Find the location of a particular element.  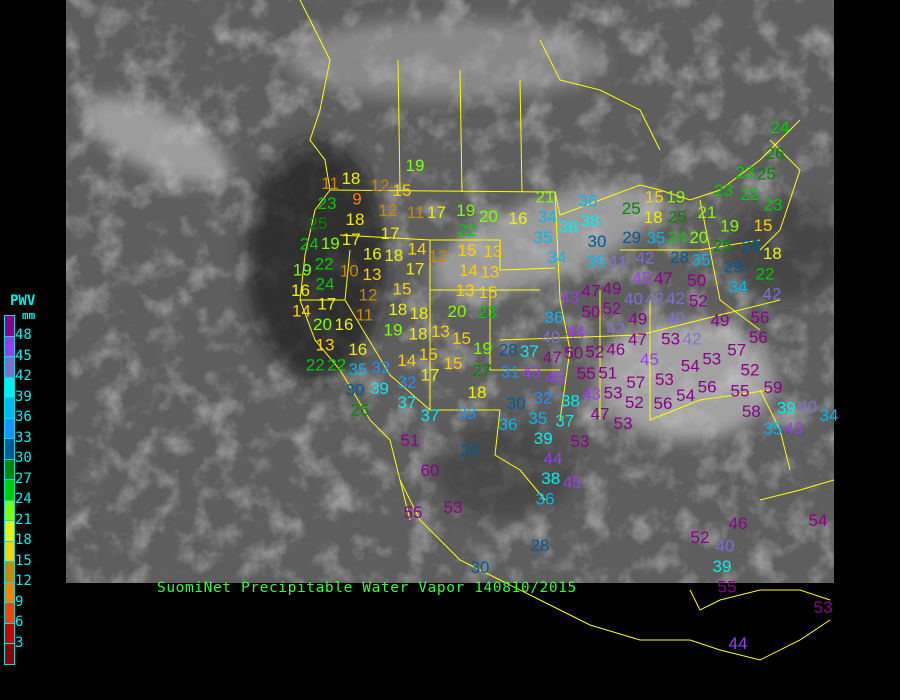

legend-tick-label: 15 is located at coordinates (23, 560).